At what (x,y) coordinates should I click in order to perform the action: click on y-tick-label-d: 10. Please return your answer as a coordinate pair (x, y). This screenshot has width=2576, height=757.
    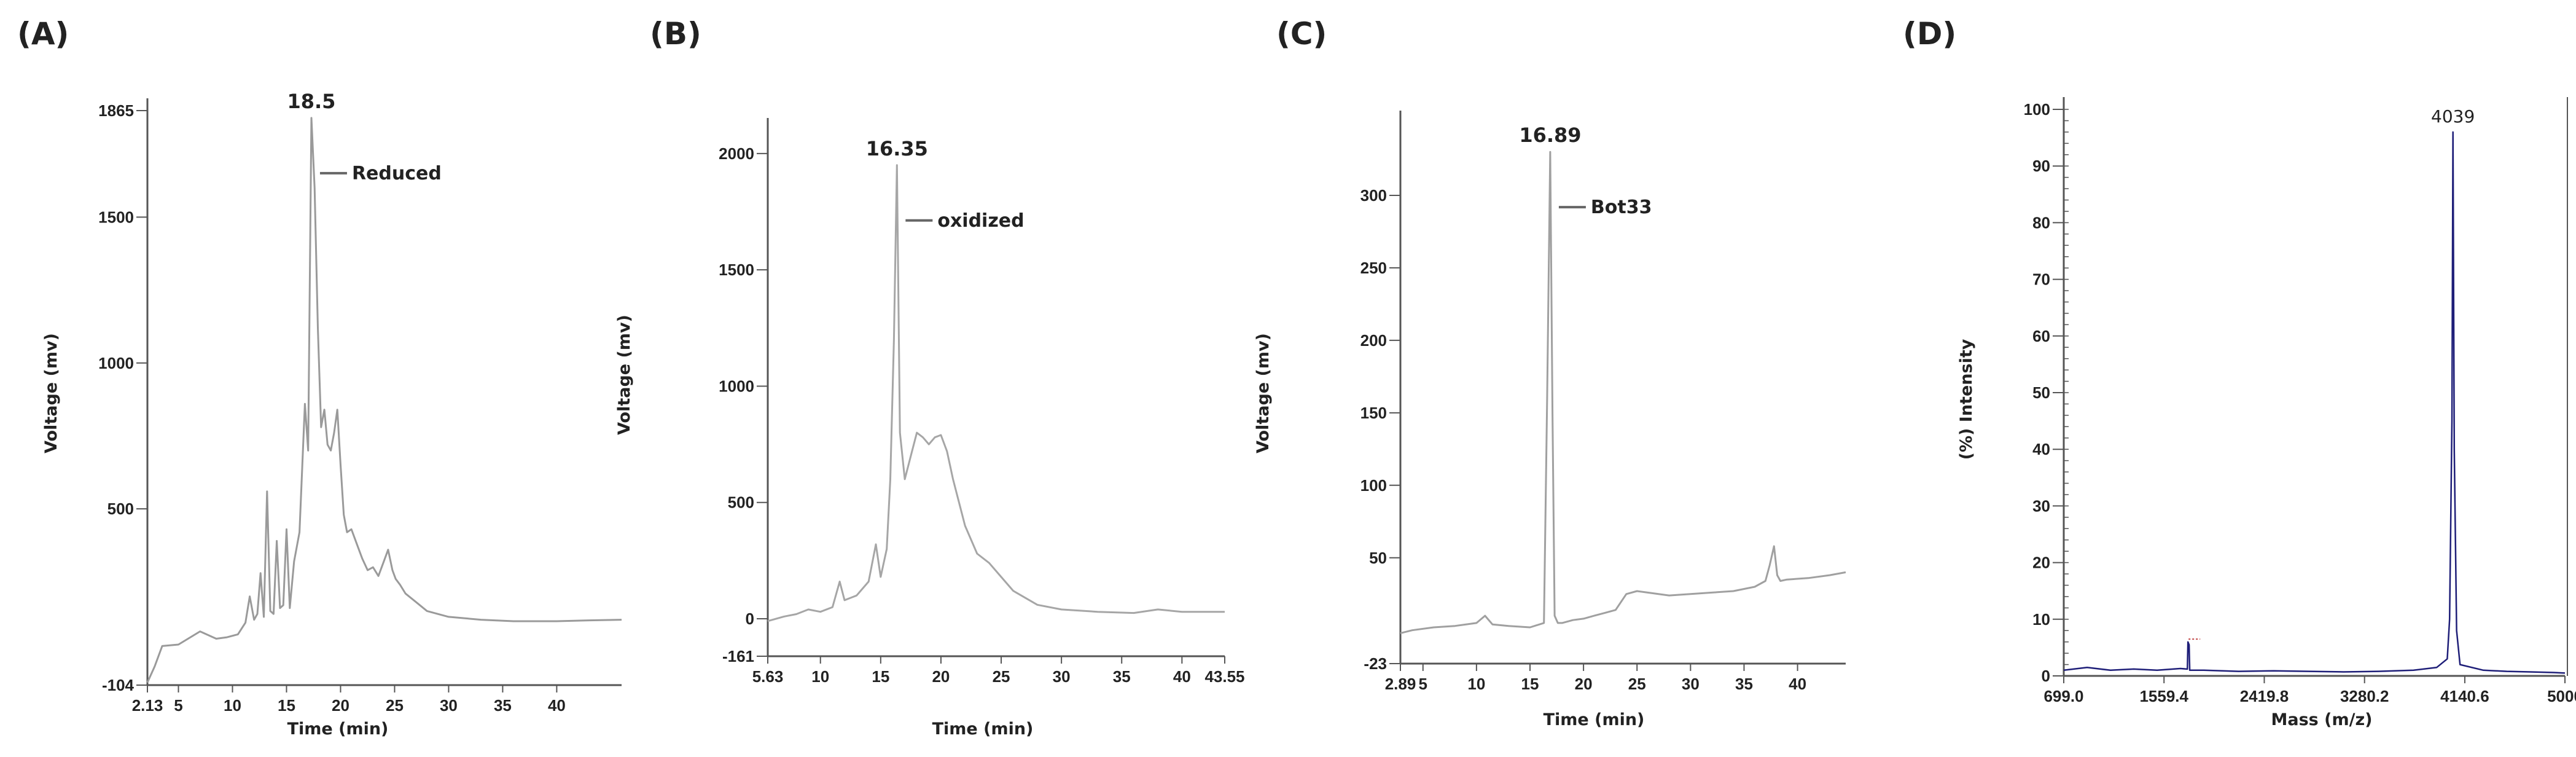
    Looking at the image, I should click on (2041, 620).